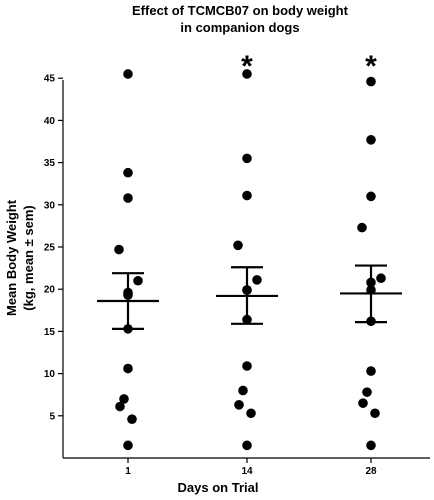 This screenshot has width=434, height=500. Describe the element at coordinates (20, 257) in the screenshot. I see `y-axis-label-group: Mean Body Weight (kg, mean ± sem)` at that location.